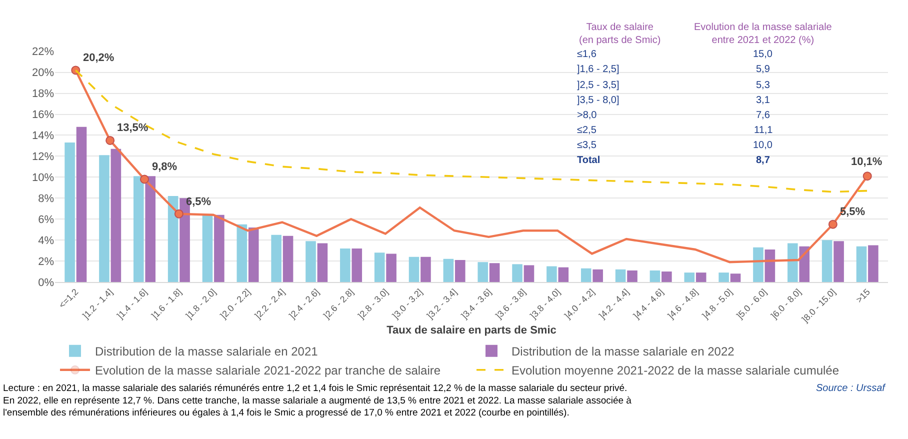 This screenshot has height=439, width=908. I want to click on y-tick-label: 2%, so click(46, 262).